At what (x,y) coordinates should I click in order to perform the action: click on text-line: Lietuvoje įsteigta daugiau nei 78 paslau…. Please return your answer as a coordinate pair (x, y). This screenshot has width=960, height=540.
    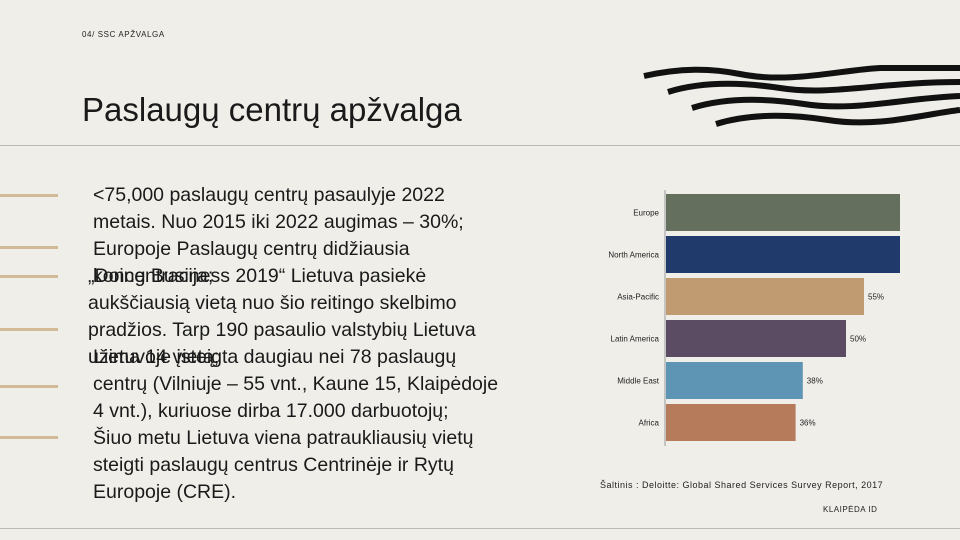
    Looking at the image, I should click on (275, 357).